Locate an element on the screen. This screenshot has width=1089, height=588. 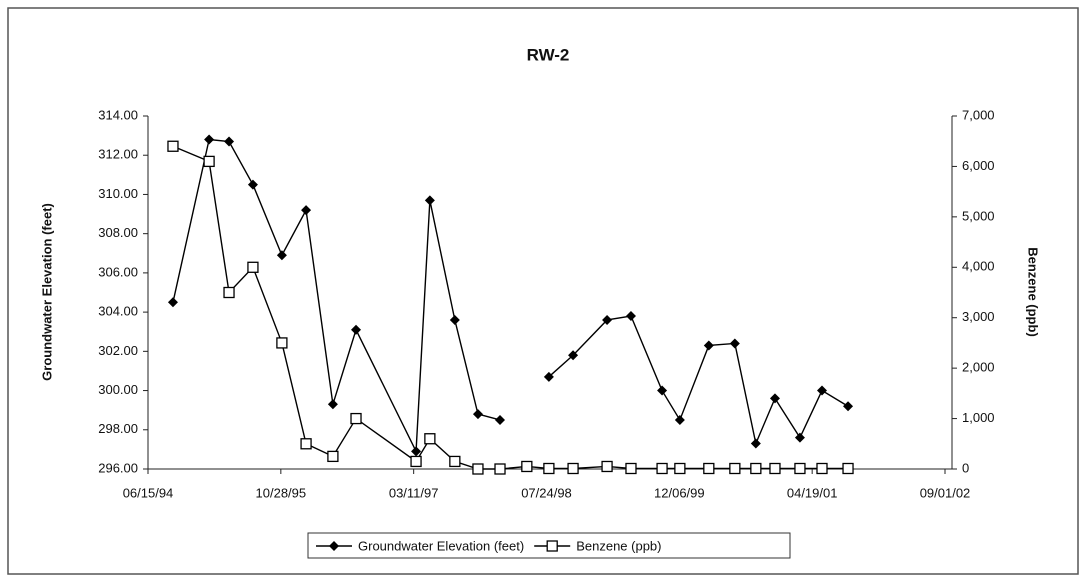
y2-tick-label: 2,000 is located at coordinates (978, 367).